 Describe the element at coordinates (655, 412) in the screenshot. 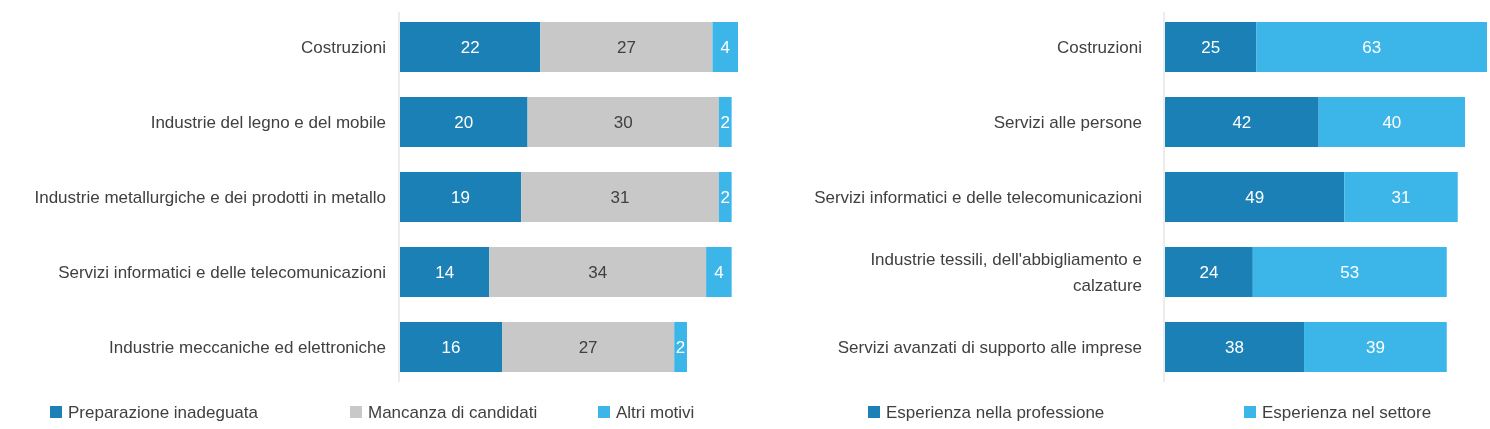

I see `legend-label: Altri motivi` at that location.